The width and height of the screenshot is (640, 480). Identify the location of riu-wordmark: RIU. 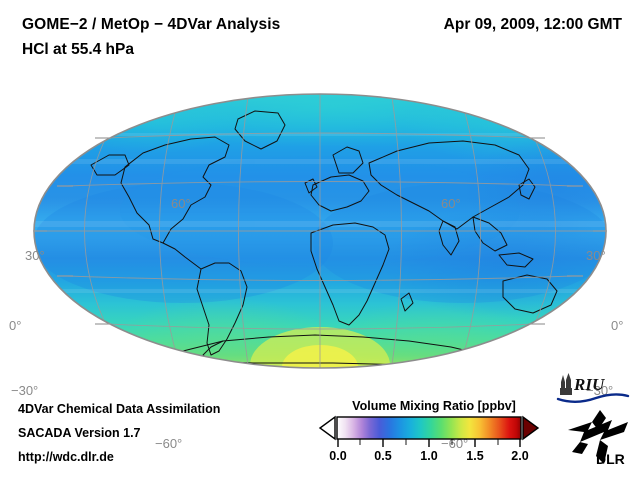
(589, 384).